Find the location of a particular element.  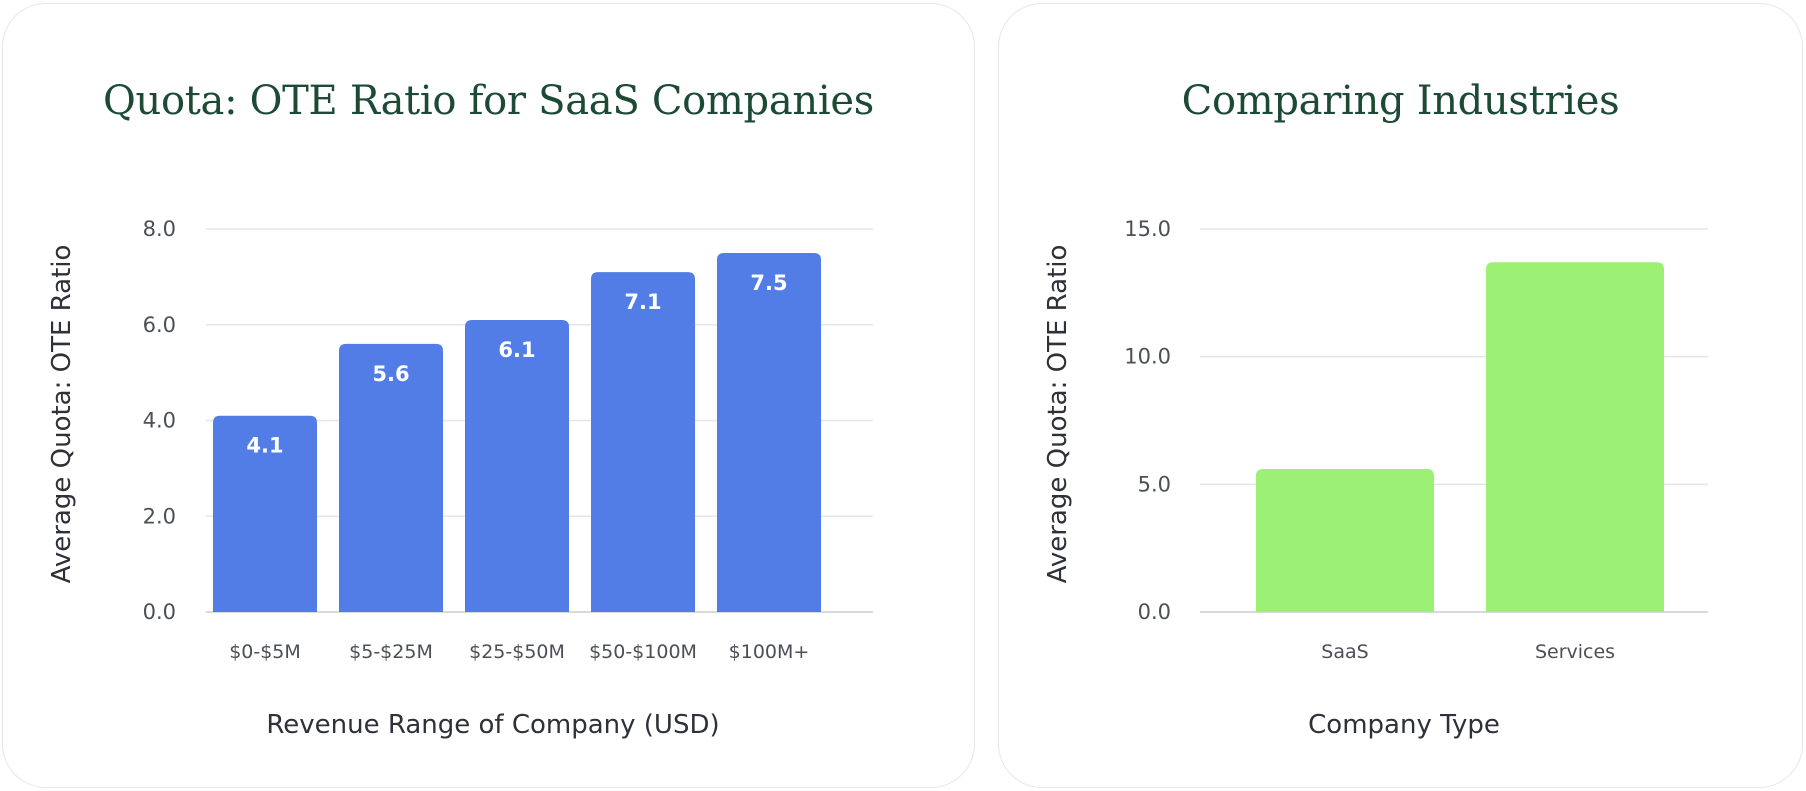

y-tick-label: 6.0 is located at coordinates (159, 325).